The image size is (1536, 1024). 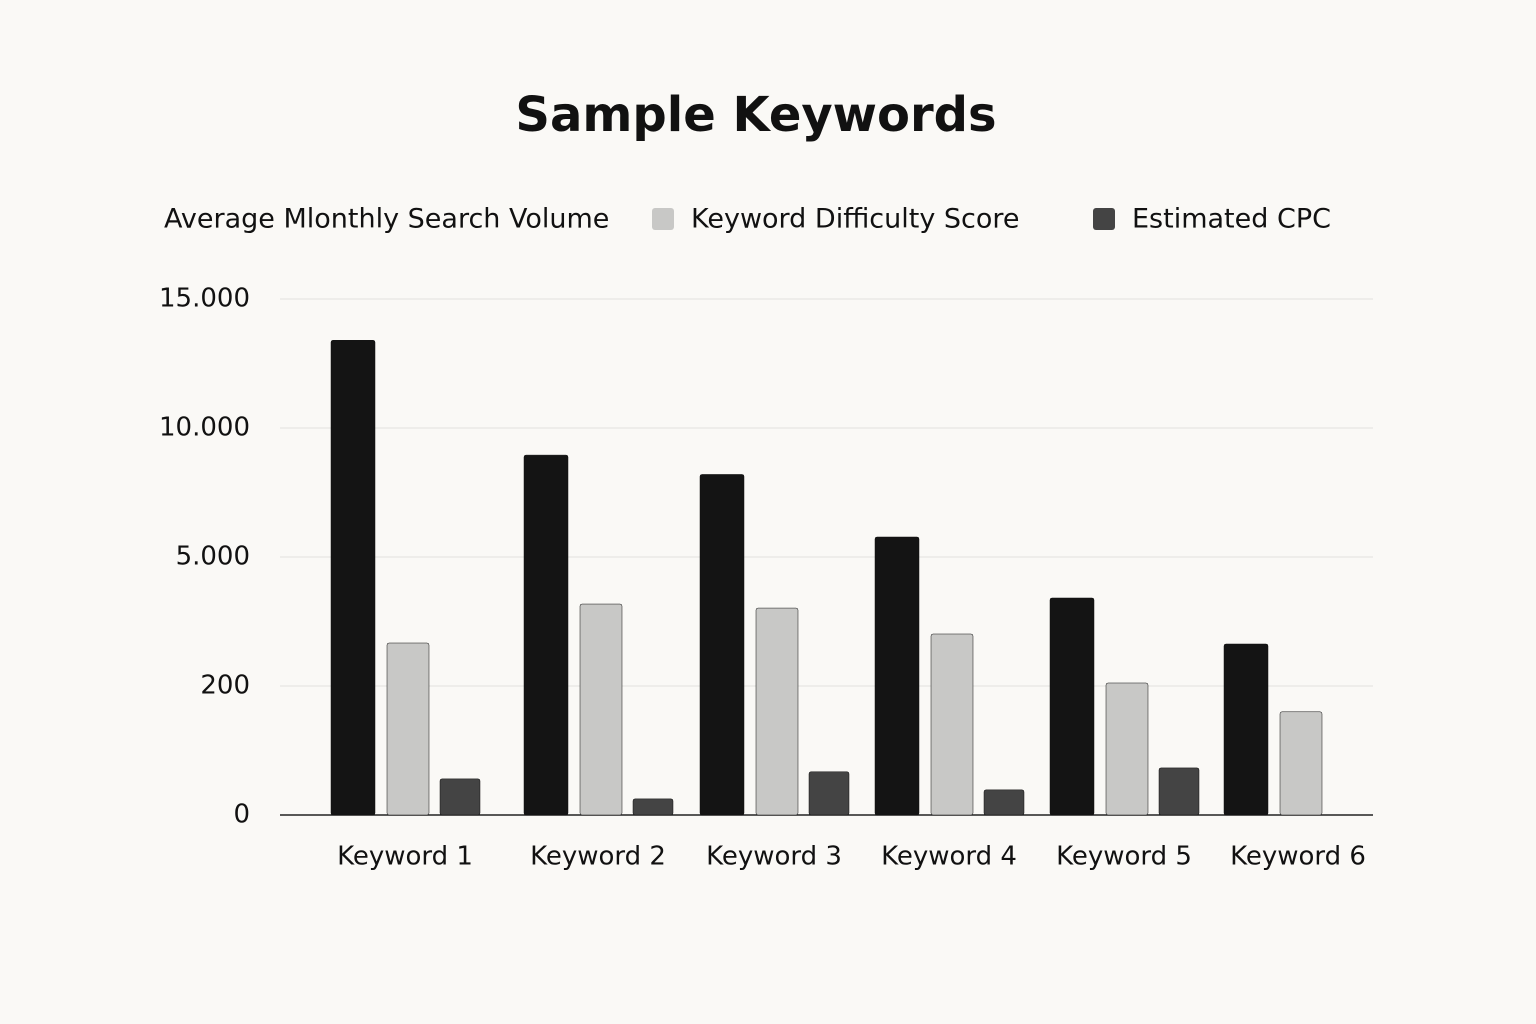 I want to click on y-tick-label: 10.000, so click(x=204, y=428).